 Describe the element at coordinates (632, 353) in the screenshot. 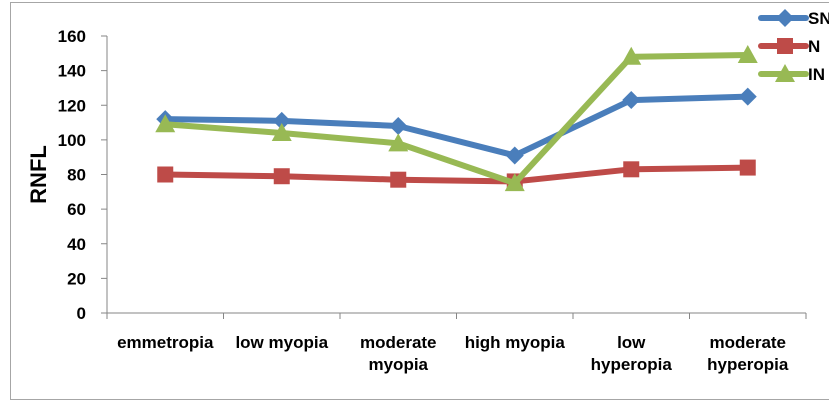

I see `x-tick-label: low hyperopia` at that location.